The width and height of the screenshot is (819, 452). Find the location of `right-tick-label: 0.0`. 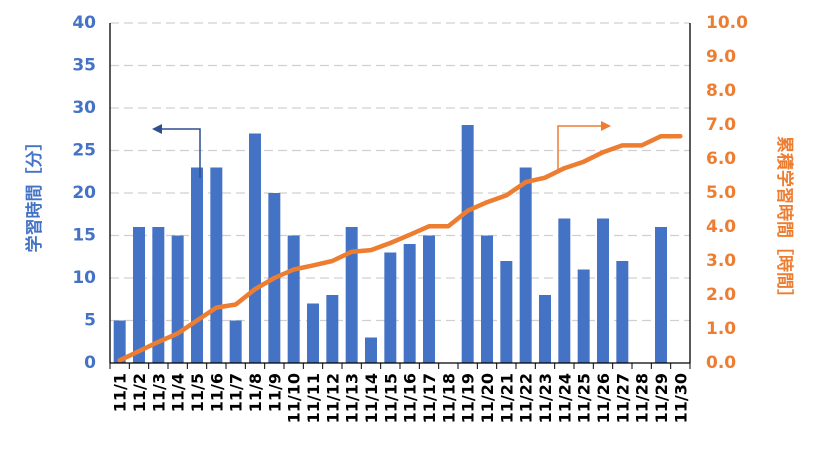

right-tick-label: 0.0 is located at coordinates (721, 363).